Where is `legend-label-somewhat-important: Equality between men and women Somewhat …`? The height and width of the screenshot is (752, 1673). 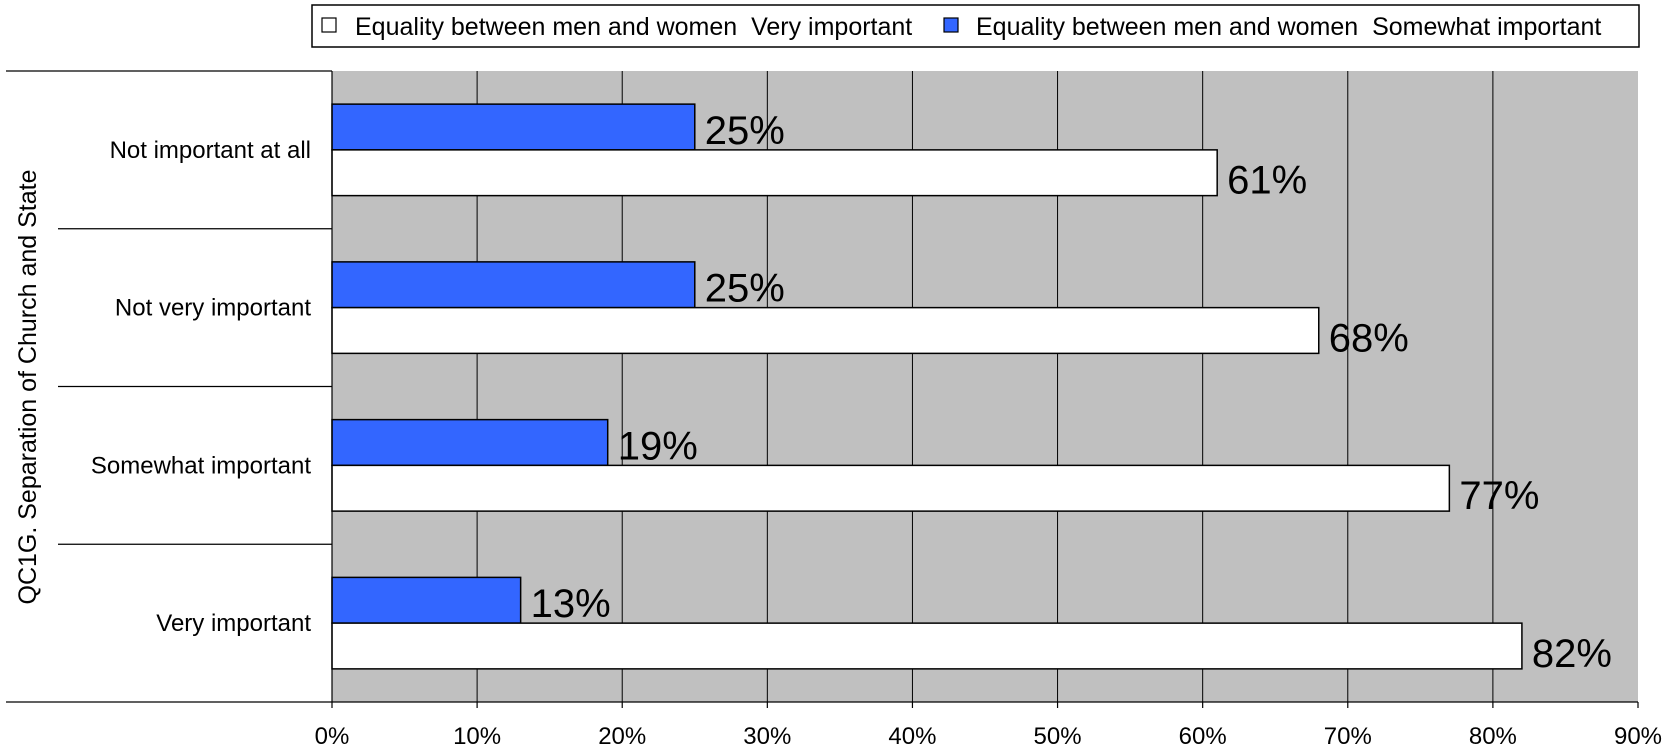 legend-label-somewhat-important: Equality between men and women Somewhat … is located at coordinates (1288, 27).